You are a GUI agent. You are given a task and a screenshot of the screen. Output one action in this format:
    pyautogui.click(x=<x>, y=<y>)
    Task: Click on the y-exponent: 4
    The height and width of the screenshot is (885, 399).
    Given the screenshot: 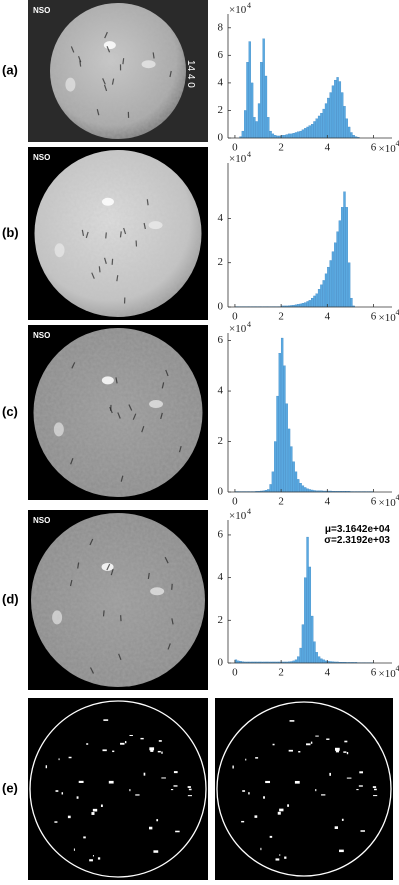 What is the action you would take?
    pyautogui.click(x=249, y=511)
    